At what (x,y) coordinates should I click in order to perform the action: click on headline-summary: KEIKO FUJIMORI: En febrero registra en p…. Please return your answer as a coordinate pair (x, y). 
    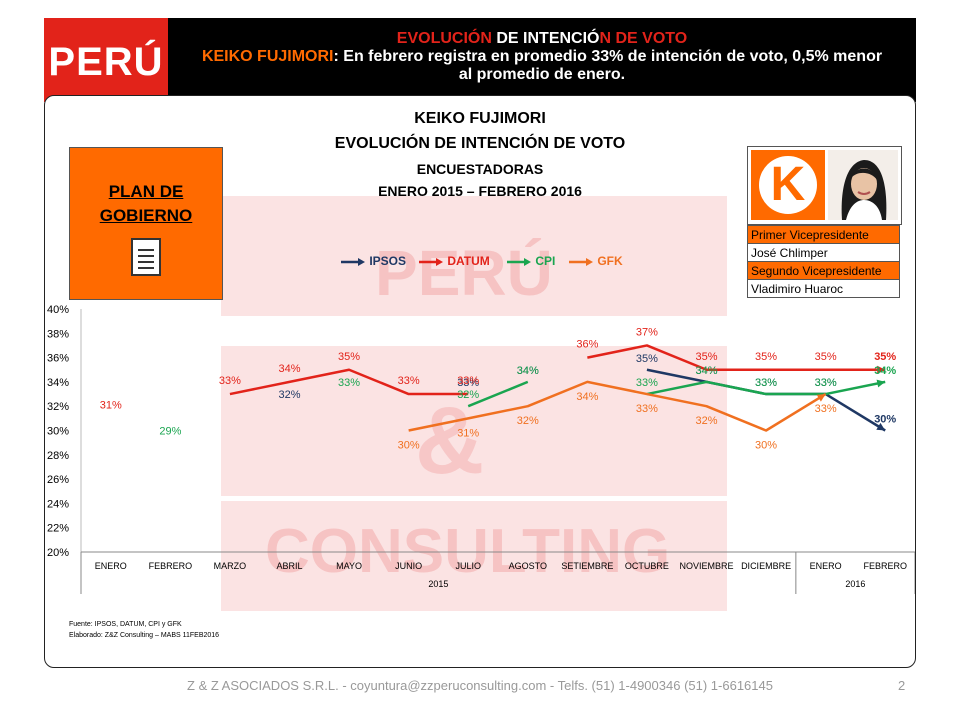
    Looking at the image, I should click on (542, 66).